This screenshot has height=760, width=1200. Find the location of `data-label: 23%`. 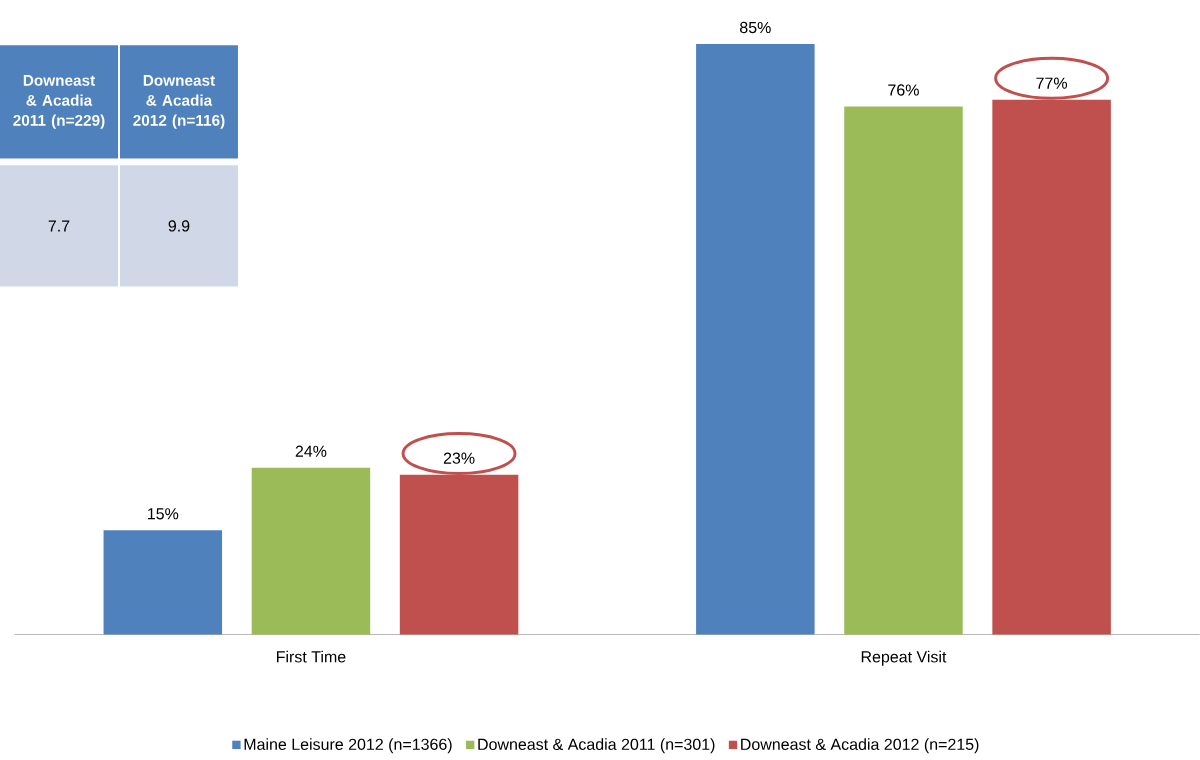

data-label: 23% is located at coordinates (459, 458).